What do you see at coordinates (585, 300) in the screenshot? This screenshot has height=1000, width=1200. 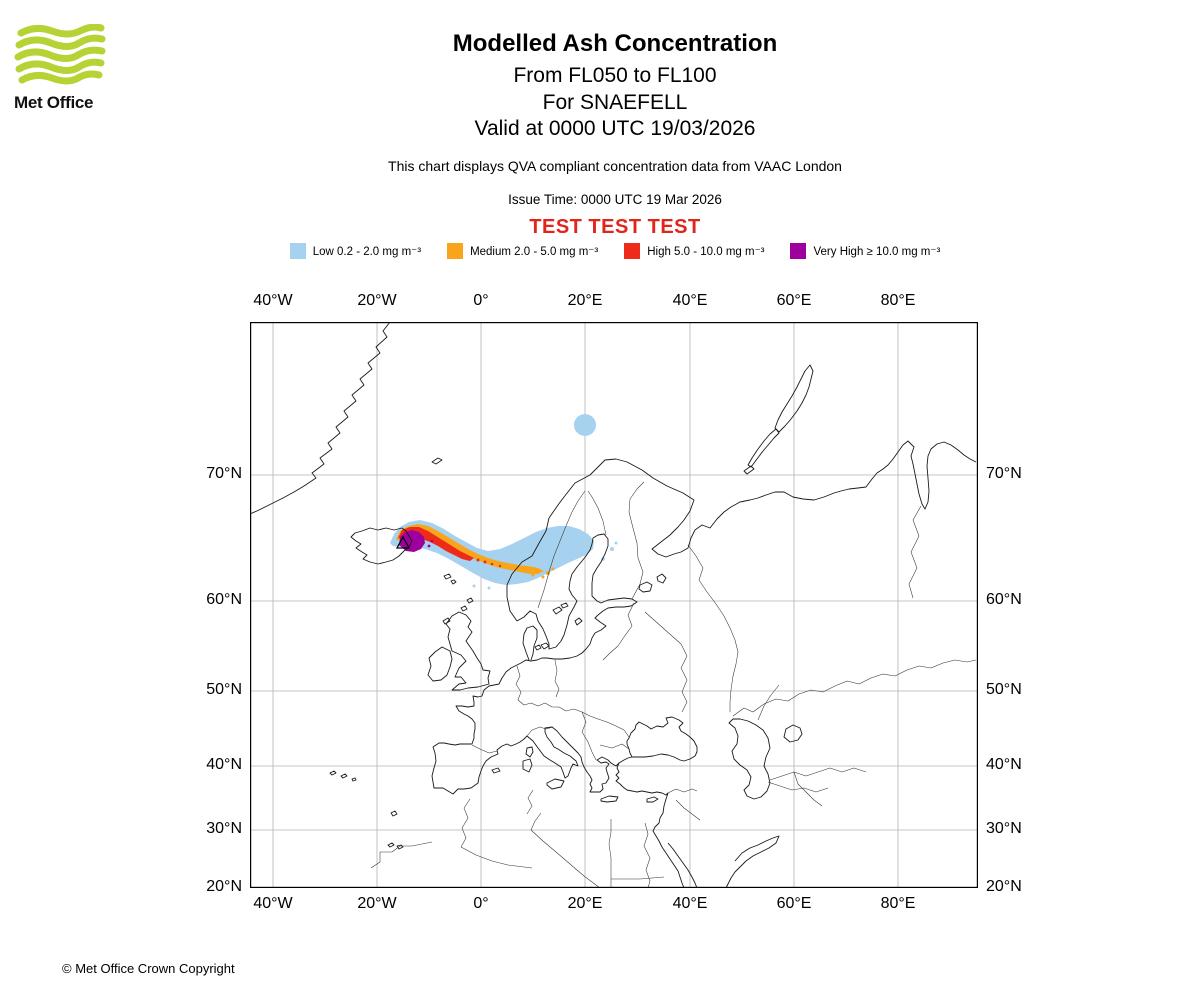 I see `lon-tick-top-3: 20°E` at bounding box center [585, 300].